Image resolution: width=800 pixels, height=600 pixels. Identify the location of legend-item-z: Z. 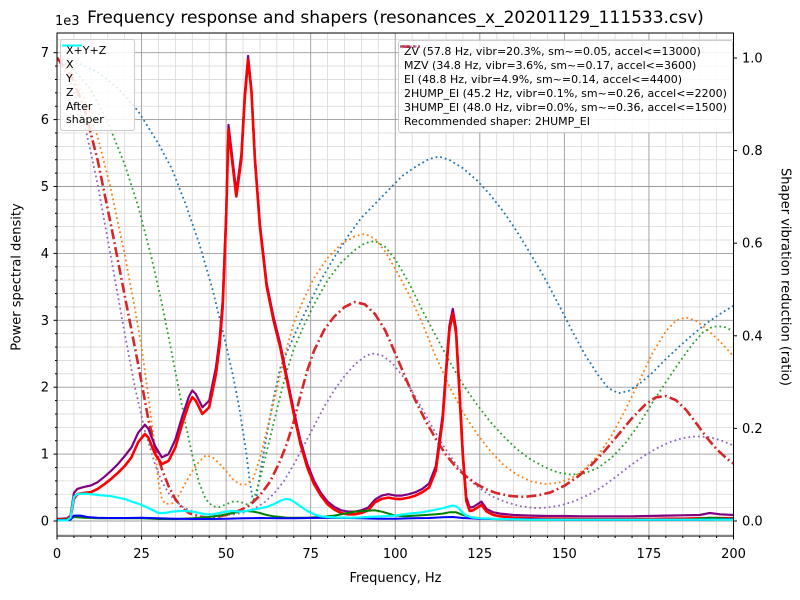
(95, 71).